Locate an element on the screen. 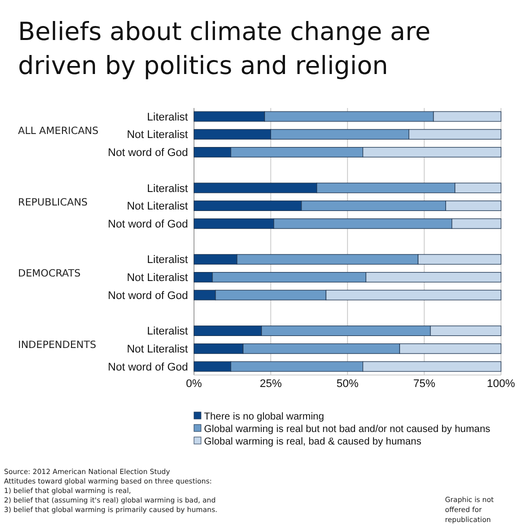 Image resolution: width=525 pixels, height=525 pixels. x-tick-label: 75% is located at coordinates (424, 384).